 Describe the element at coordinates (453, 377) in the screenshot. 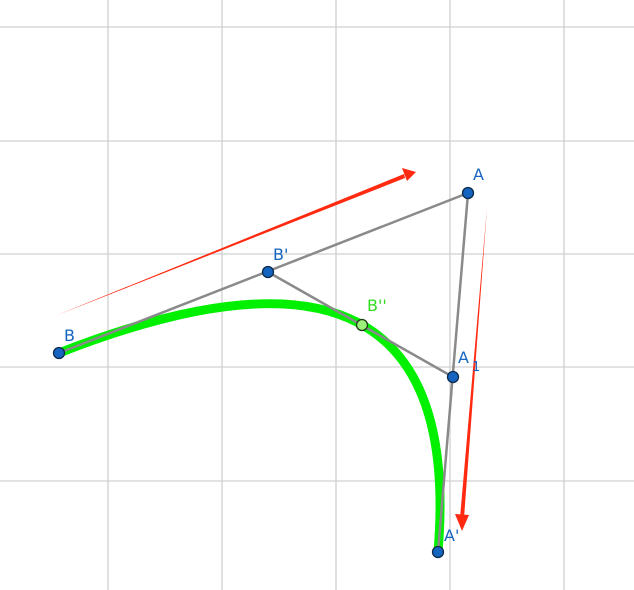

I see `point-A1` at that location.